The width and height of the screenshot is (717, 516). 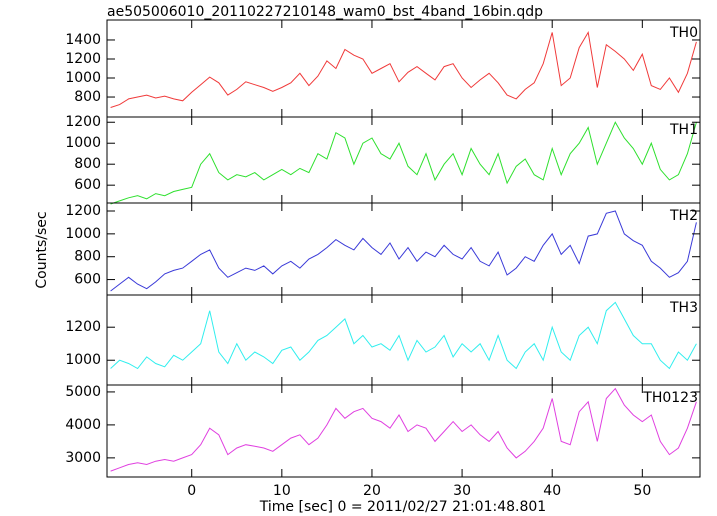 What do you see at coordinates (462, 491) in the screenshot?
I see `x-tick-label: 30` at bounding box center [462, 491].